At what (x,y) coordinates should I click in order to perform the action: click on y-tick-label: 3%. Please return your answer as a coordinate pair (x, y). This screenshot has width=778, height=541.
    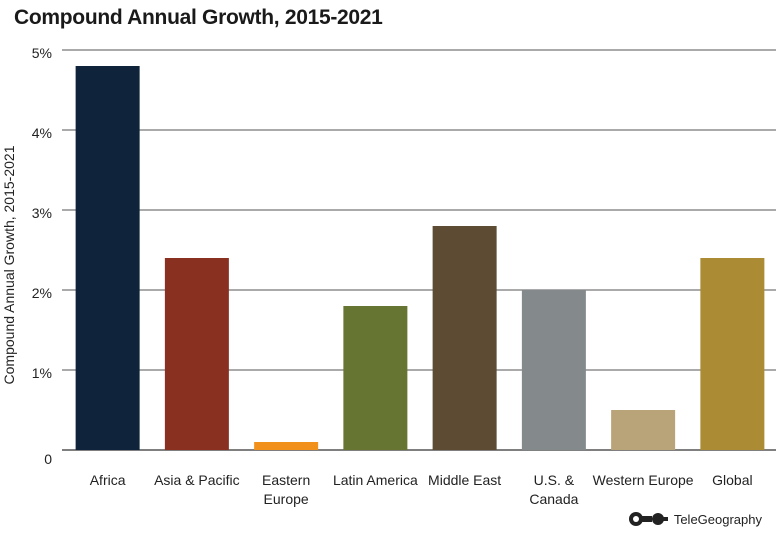
    Looking at the image, I should click on (42, 213).